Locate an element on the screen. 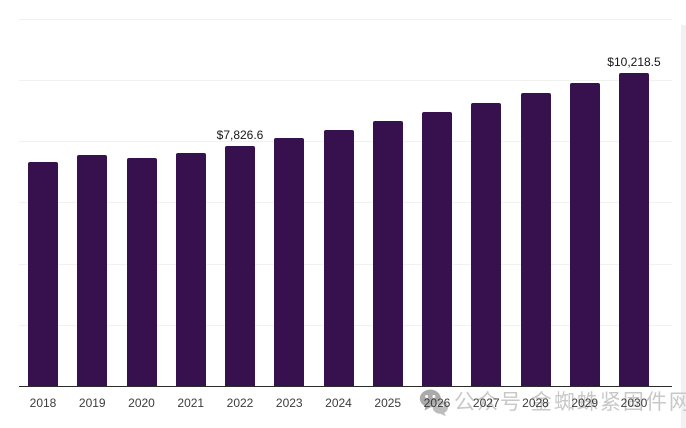 Image resolution: width=686 pixels, height=428 pixels. bar-2026 is located at coordinates (437, 249).